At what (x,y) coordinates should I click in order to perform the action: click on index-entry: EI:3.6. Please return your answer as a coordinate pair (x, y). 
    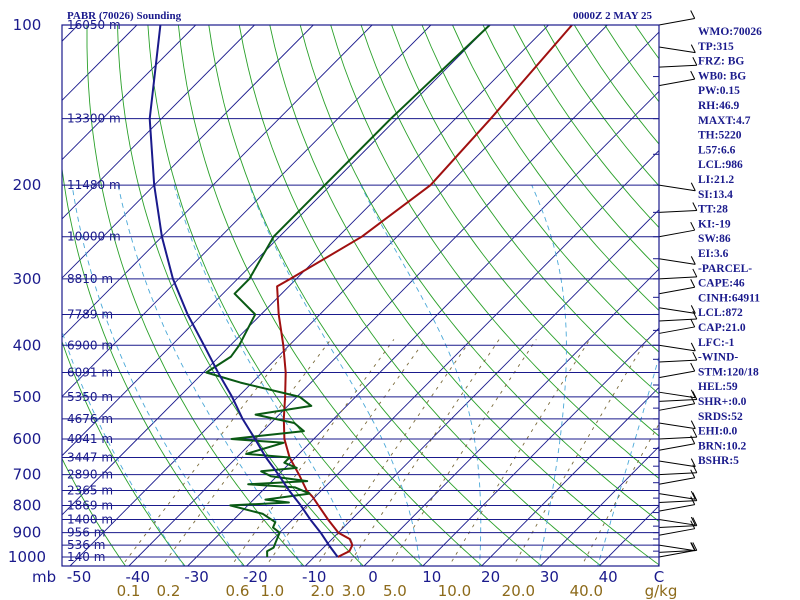
    Looking at the image, I should click on (713, 254).